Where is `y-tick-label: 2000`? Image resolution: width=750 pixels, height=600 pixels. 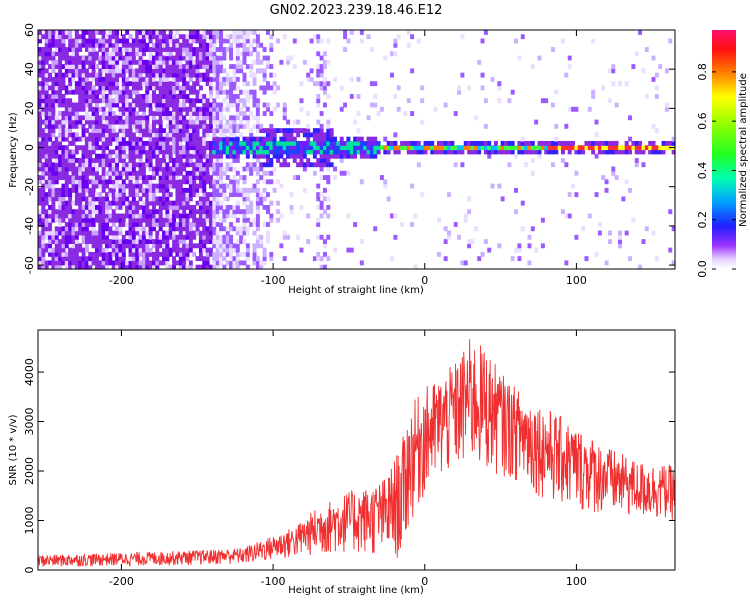
y-tick-label: 2000 is located at coordinates (29, 471).